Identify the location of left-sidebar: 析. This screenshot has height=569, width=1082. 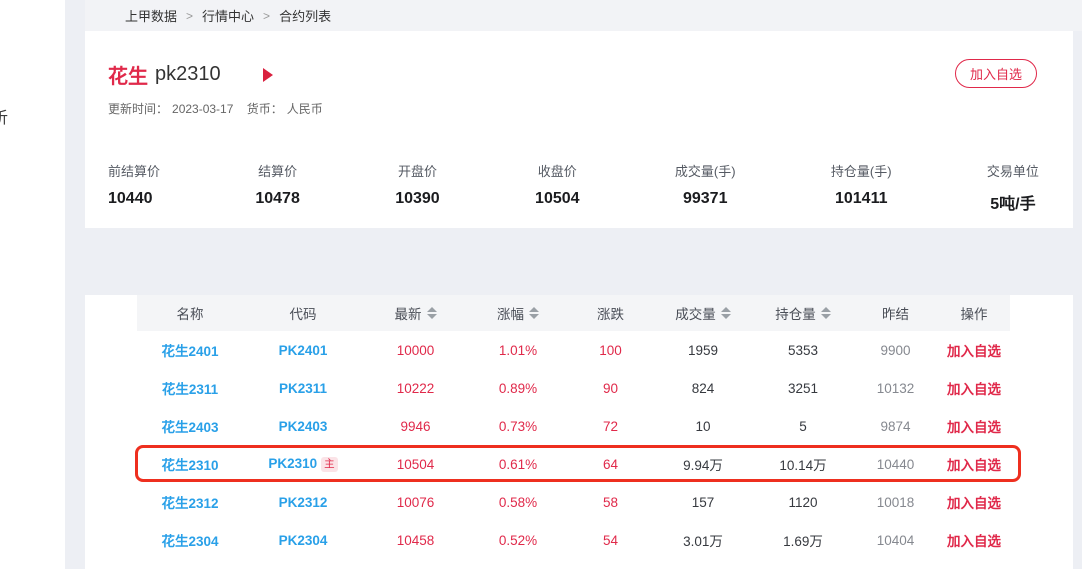
(32, 284).